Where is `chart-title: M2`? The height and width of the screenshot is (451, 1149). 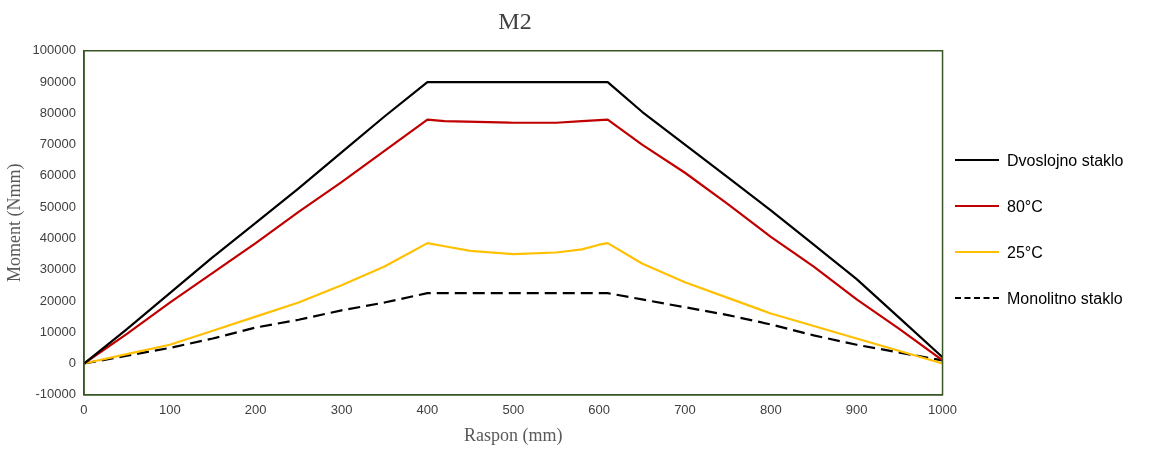
chart-title: M2 is located at coordinates (515, 21).